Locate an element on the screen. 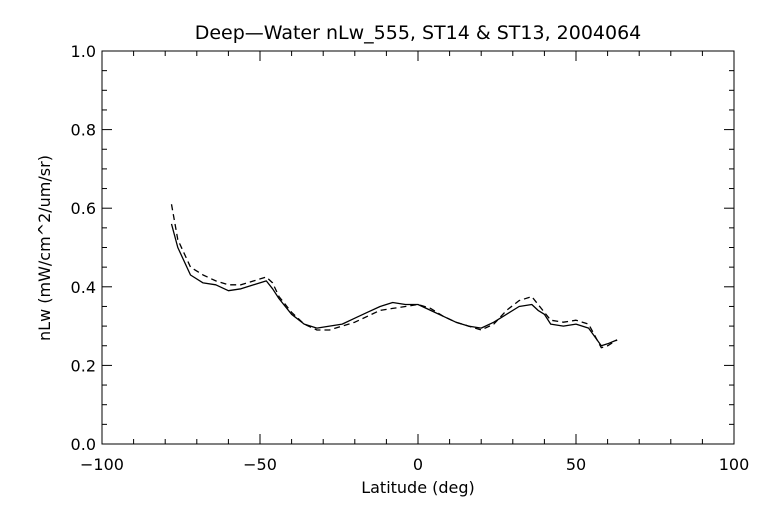 This screenshot has height=512, width=768. x-tick-label: −100 is located at coordinates (102, 464).